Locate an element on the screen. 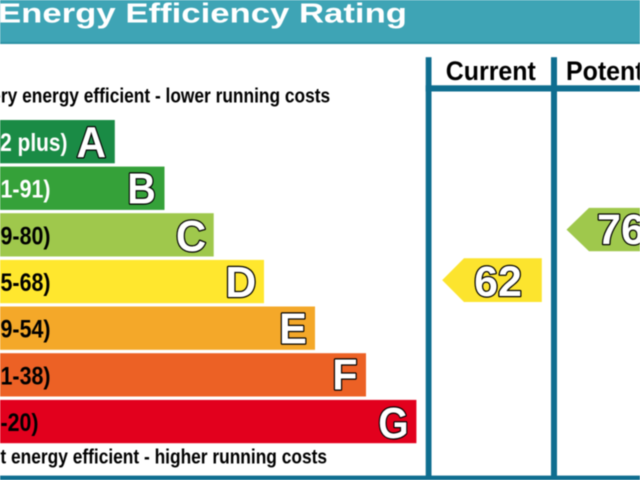  svg-text: 62 is located at coordinates (498, 282).